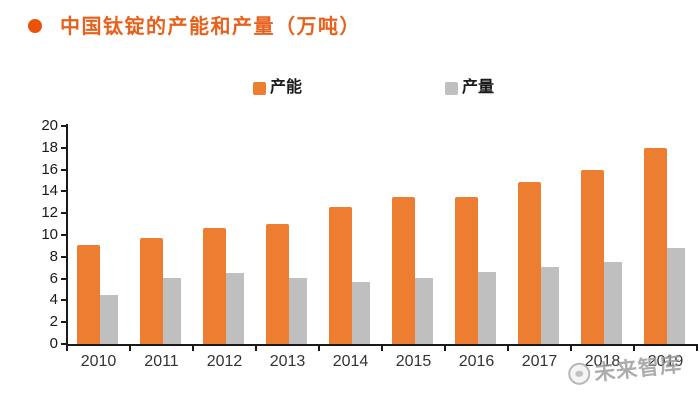 Image resolution: width=700 pixels, height=402 pixels. Describe the element at coordinates (286, 87) in the screenshot. I see `legend-label-capacity: 产能` at that location.